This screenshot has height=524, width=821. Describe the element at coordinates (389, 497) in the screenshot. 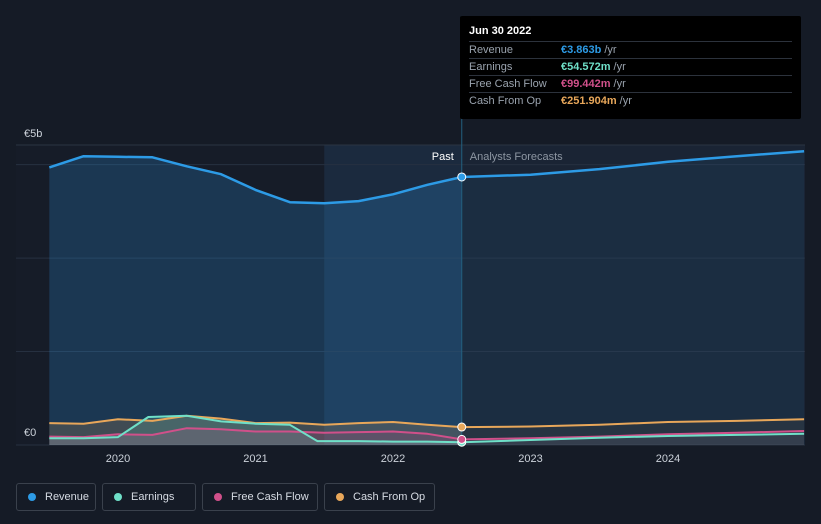

I see `legend-label: Cash From Op` at that location.